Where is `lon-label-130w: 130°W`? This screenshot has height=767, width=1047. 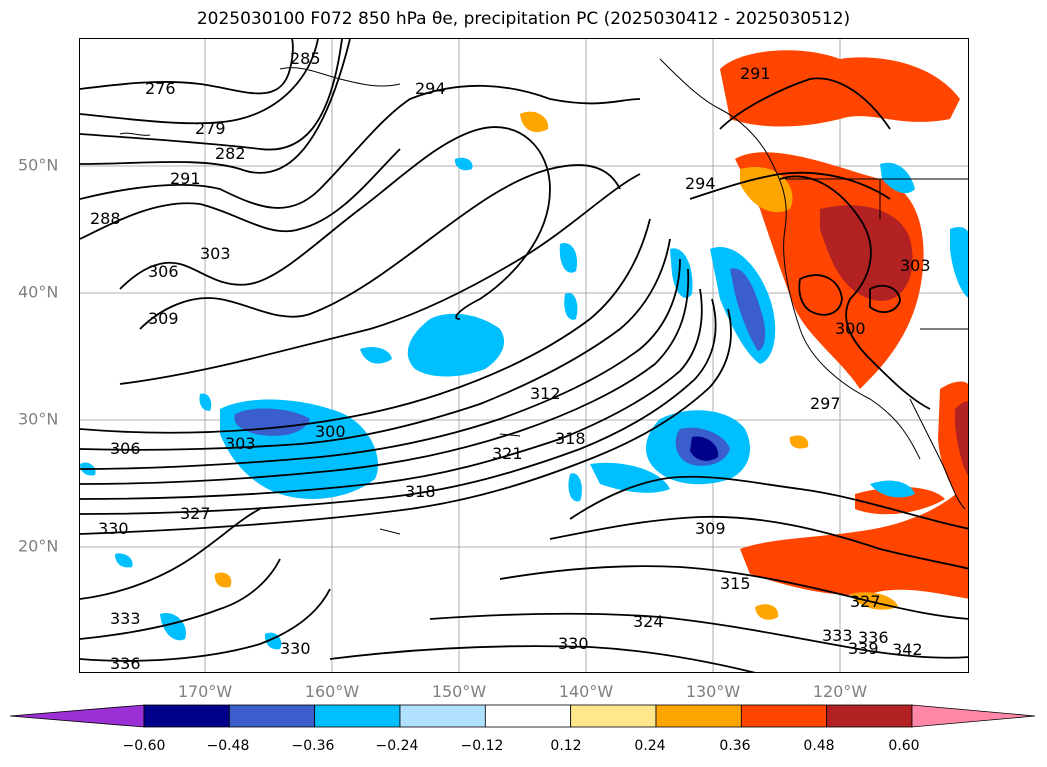
lon-label-130w: 130°W is located at coordinates (713, 691).